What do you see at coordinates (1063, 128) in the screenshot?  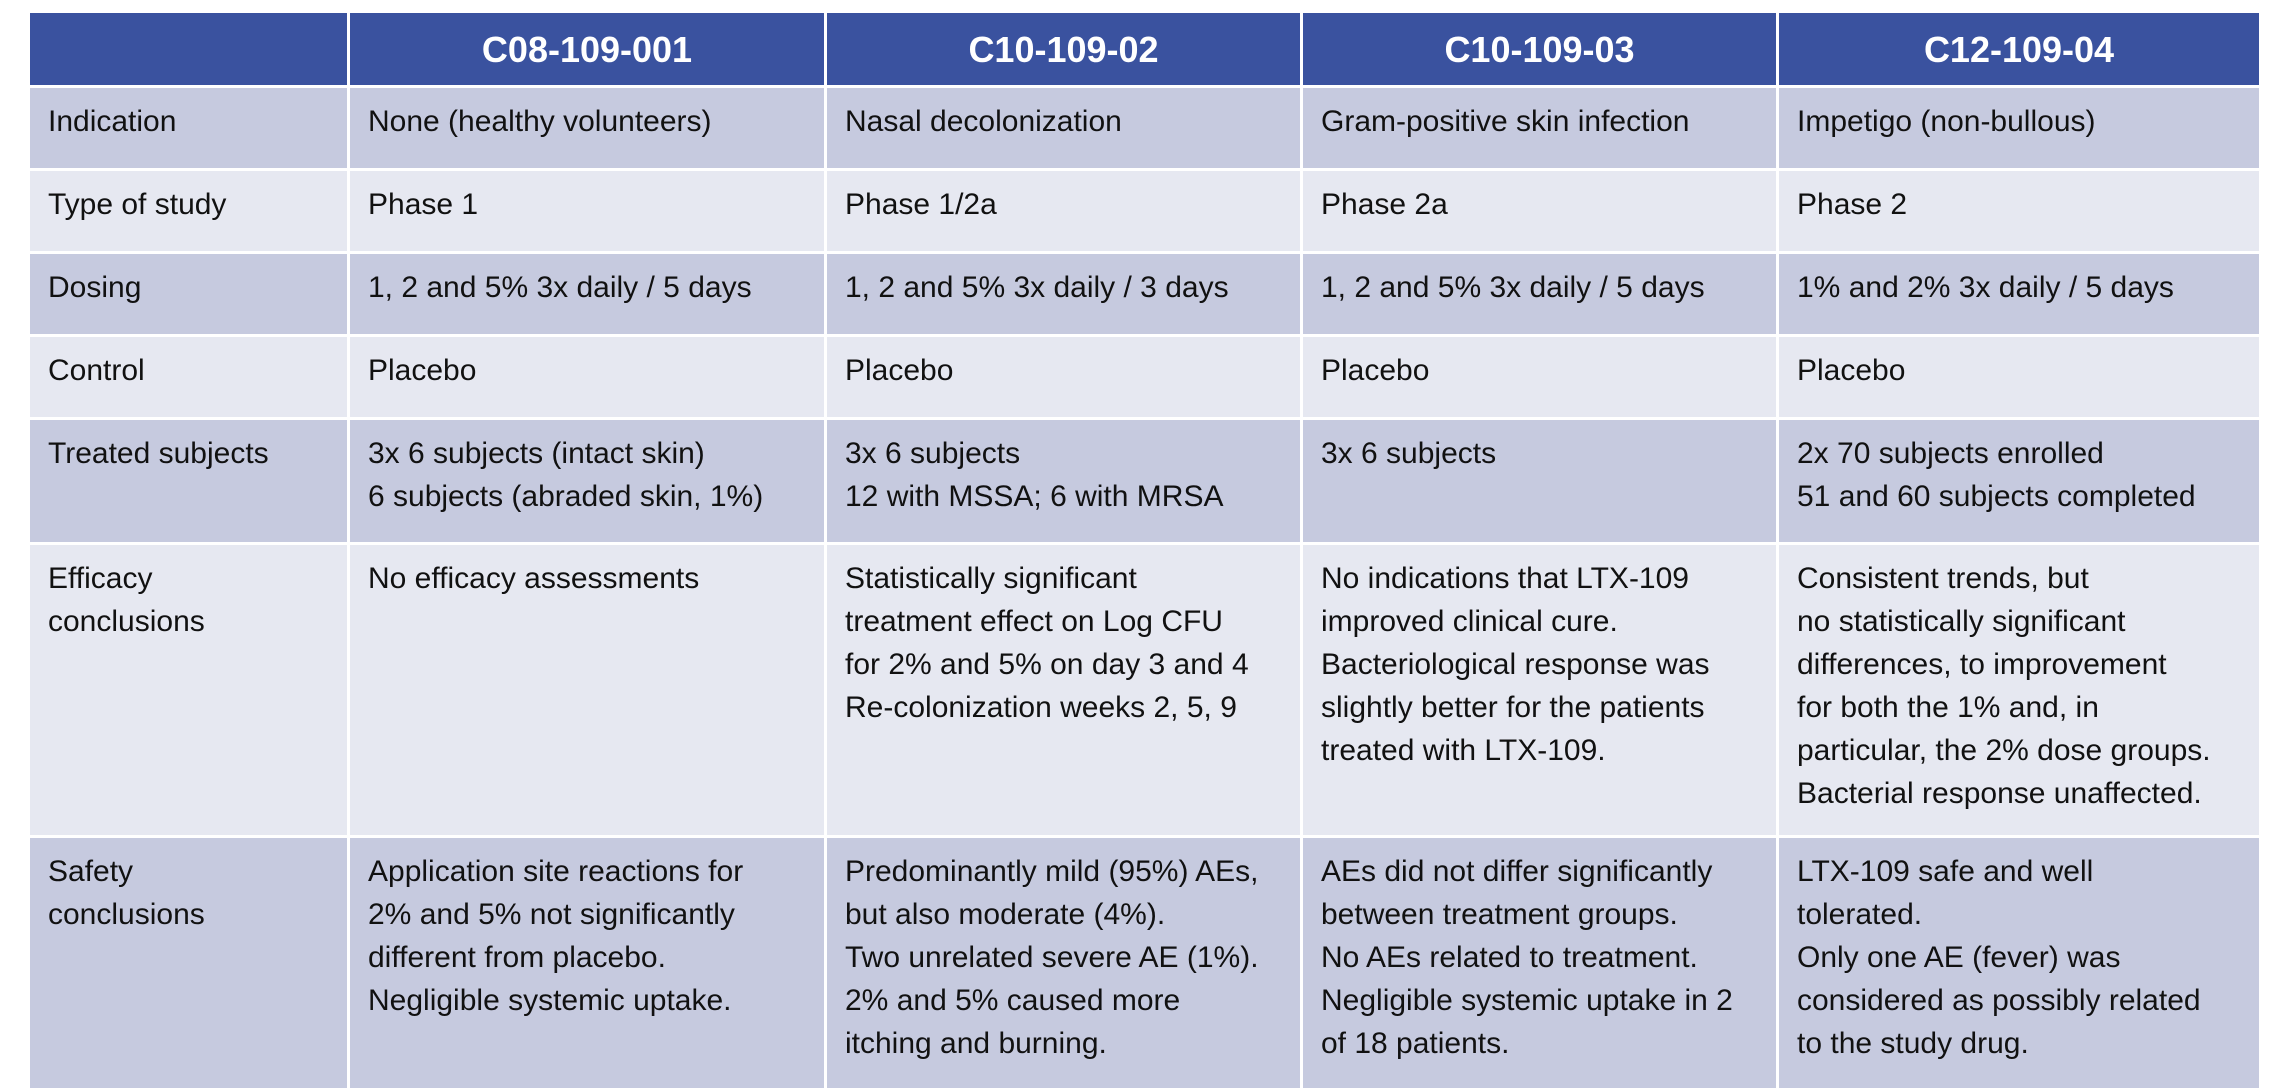 I see `table-cell: Nasal decolonization` at bounding box center [1063, 128].